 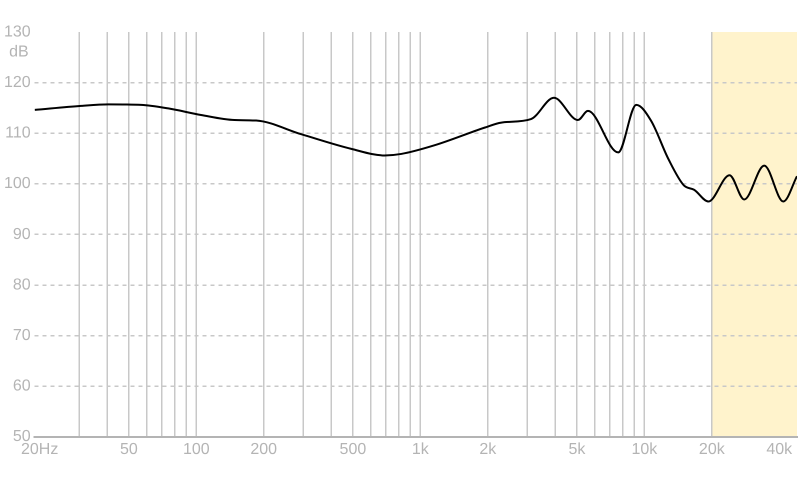 What do you see at coordinates (21, 335) in the screenshot?
I see `y-tick-label: 70` at bounding box center [21, 335].